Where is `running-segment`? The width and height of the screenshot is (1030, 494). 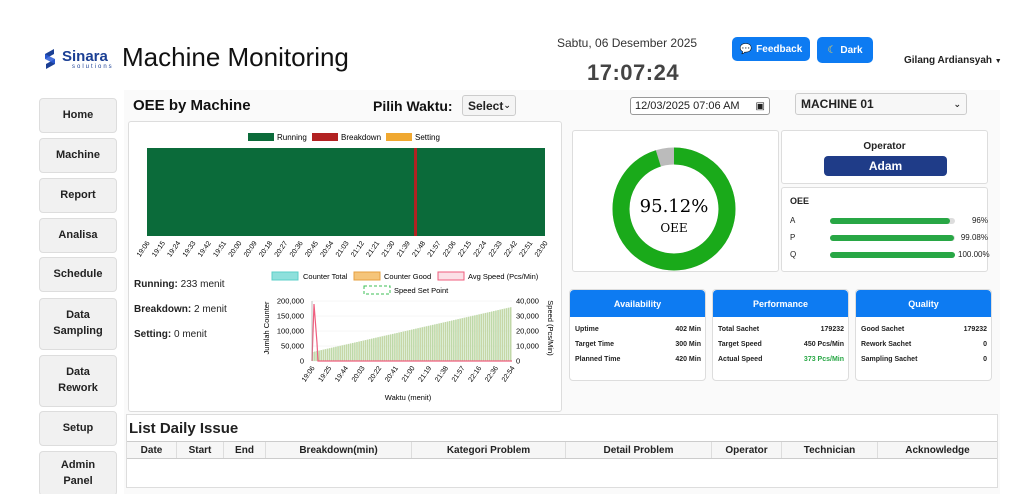 running-segment is located at coordinates (346, 192).